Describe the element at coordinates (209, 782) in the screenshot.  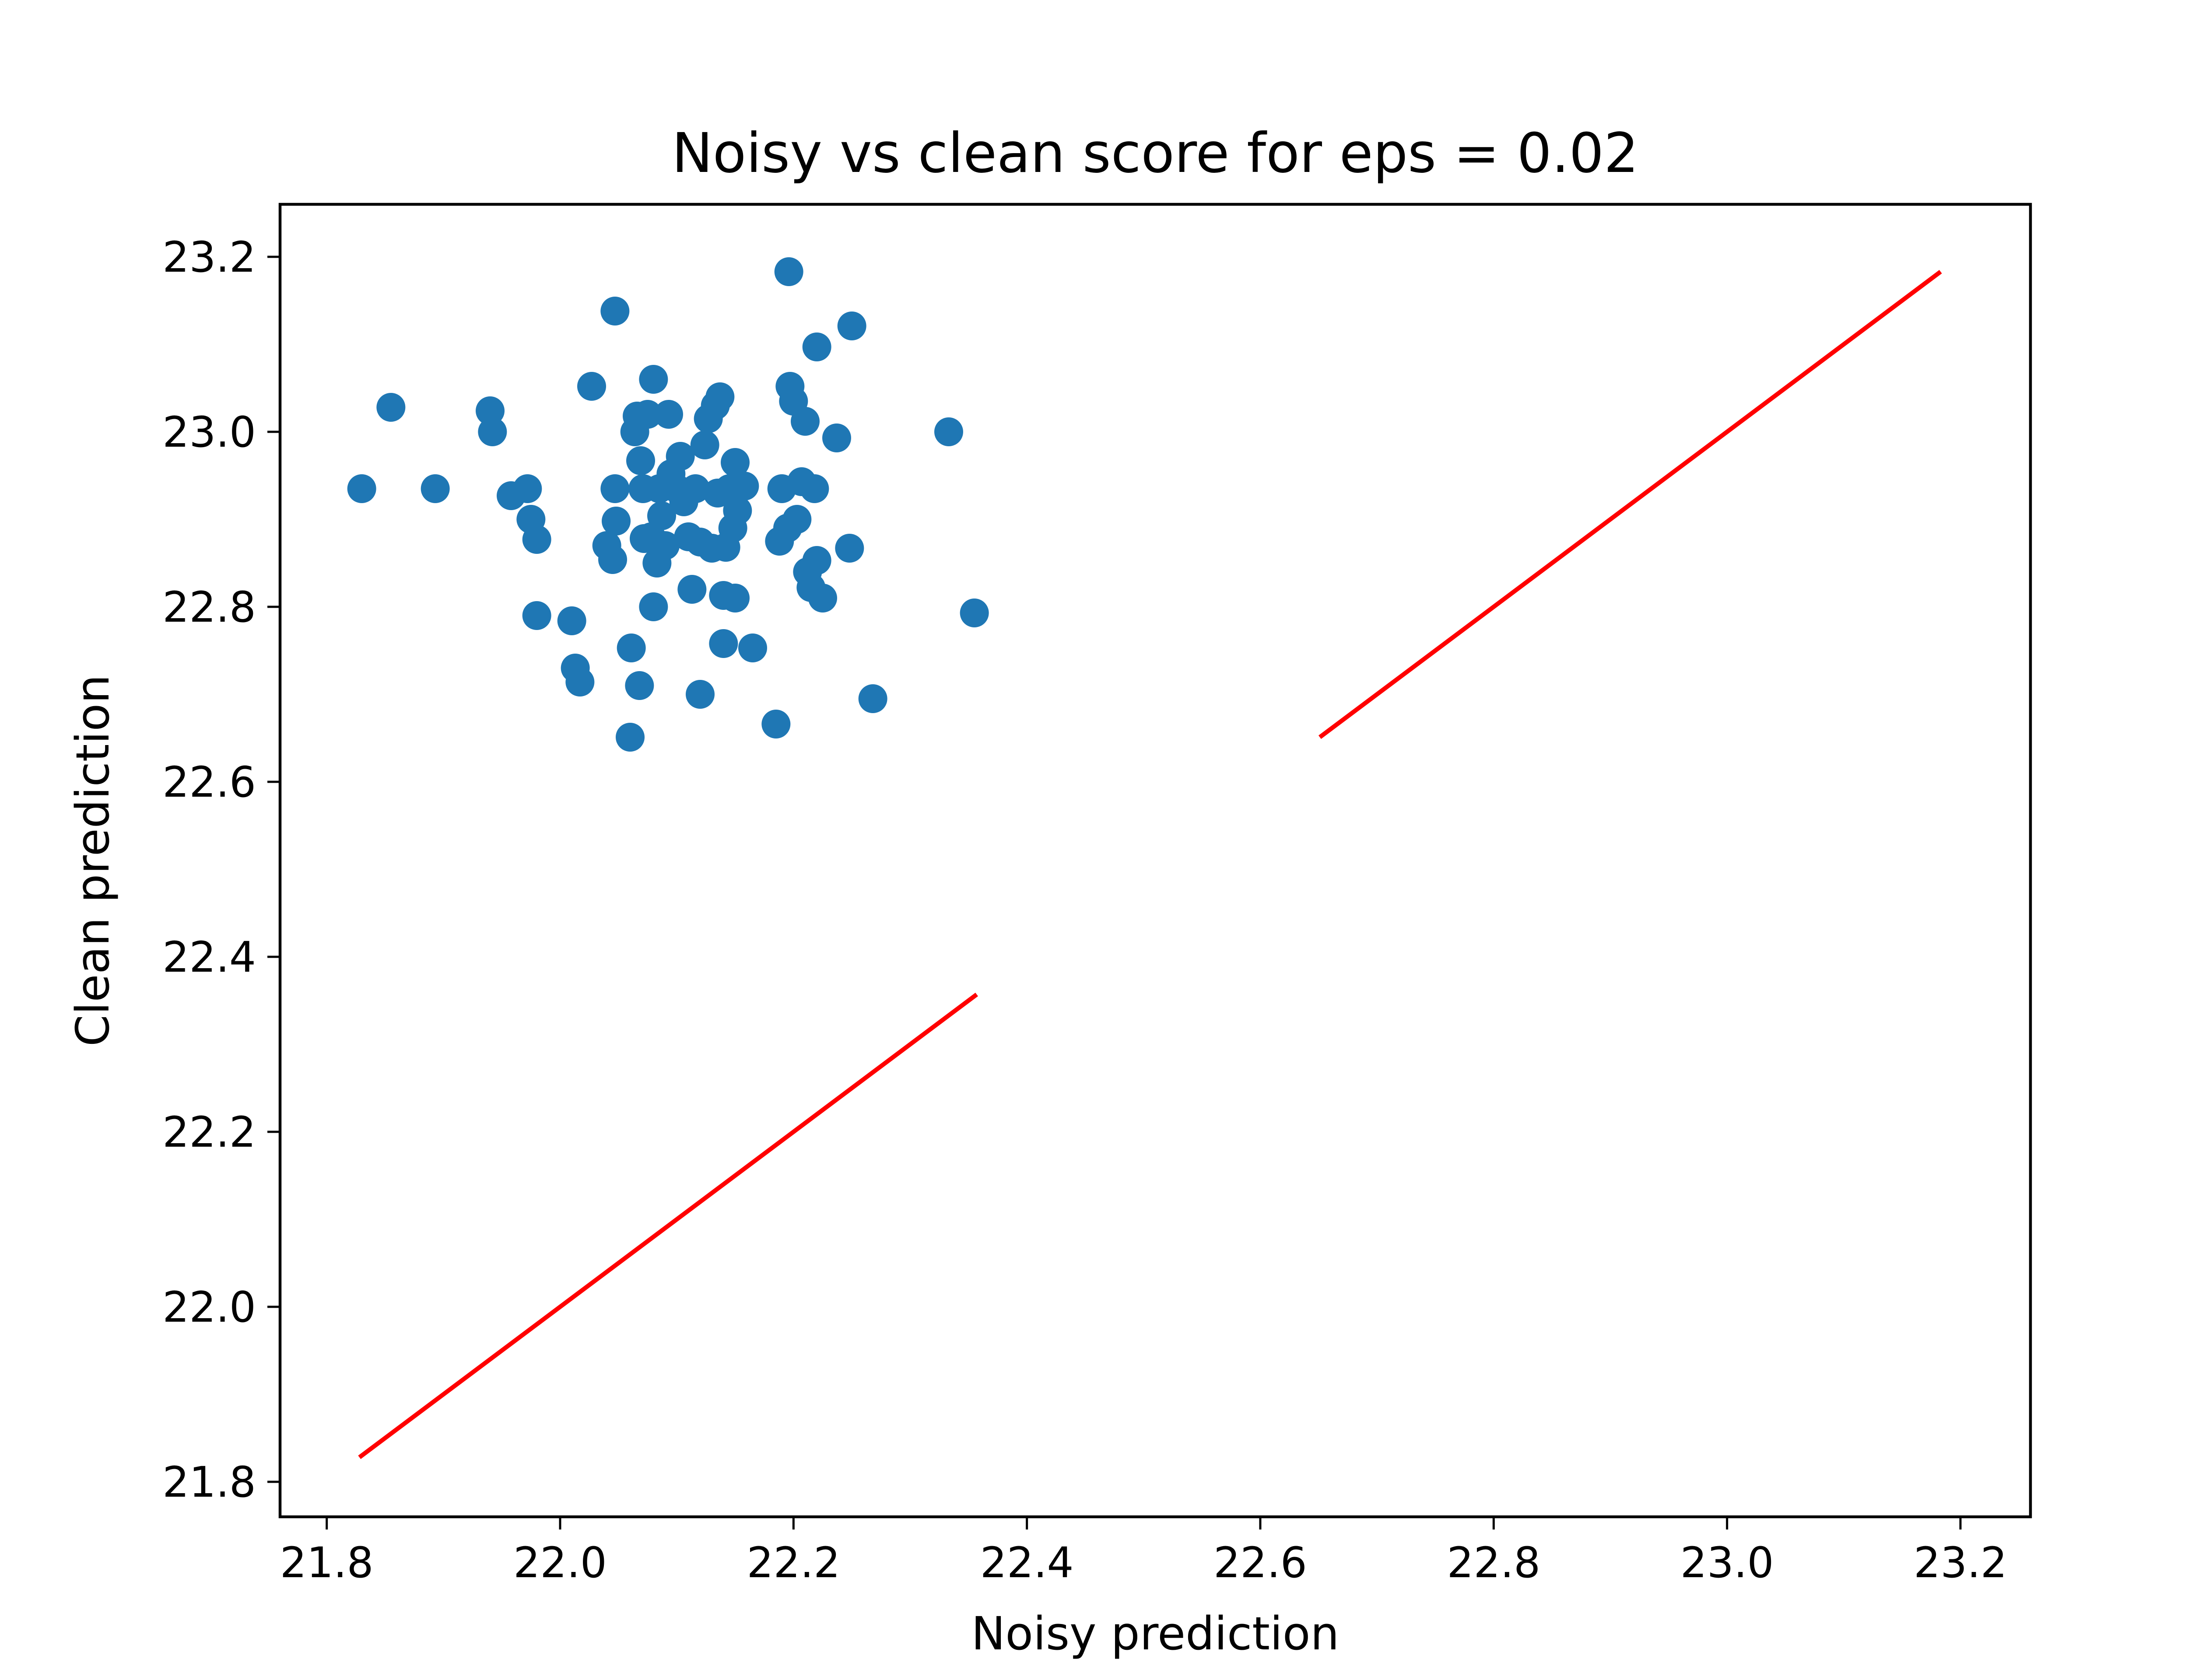
I see `y-tick-label-4: 22.6` at that location.